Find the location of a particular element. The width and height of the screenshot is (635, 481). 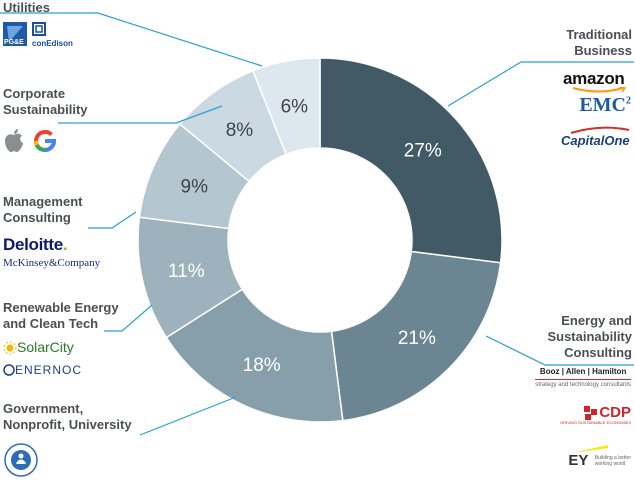

label-energy-sustainability-consulting: Energy and Sustainability Consulting is located at coordinates (589, 336).